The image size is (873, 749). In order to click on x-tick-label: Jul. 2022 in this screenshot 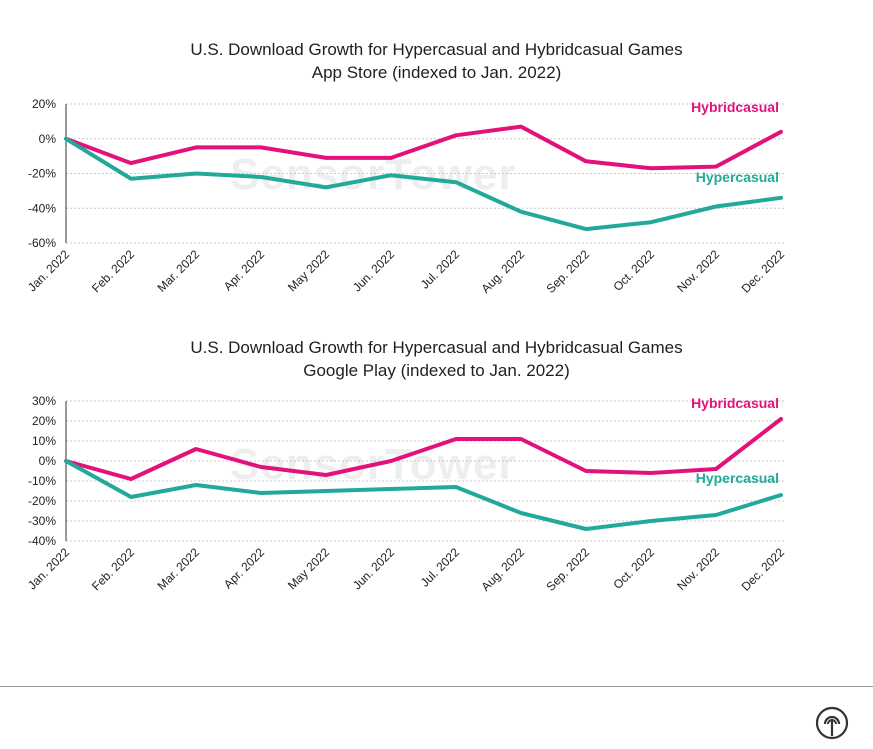, I will do `click(440, 567)`.